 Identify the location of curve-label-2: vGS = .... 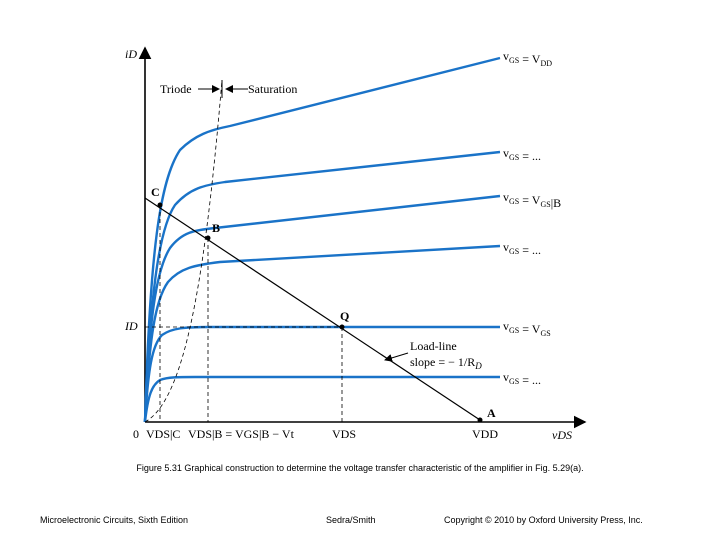
(522, 154).